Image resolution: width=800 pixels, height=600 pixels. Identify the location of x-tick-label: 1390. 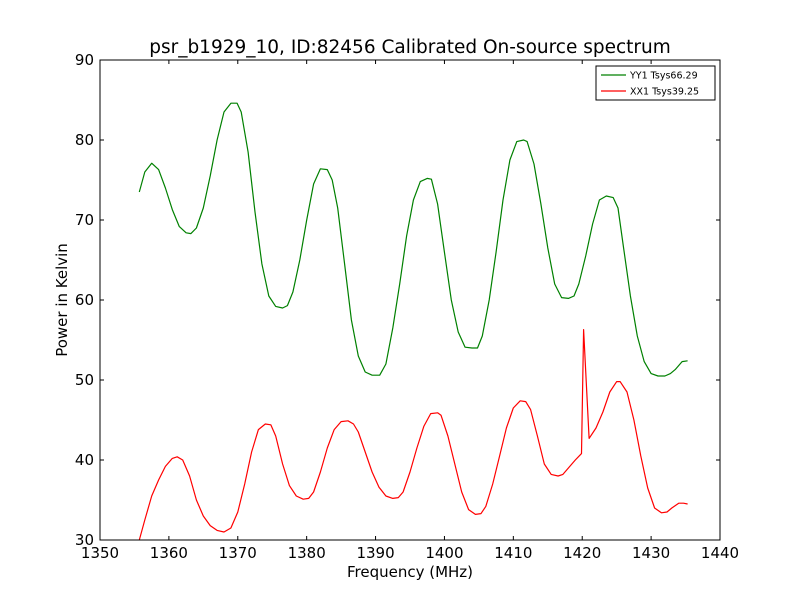
(375, 553).